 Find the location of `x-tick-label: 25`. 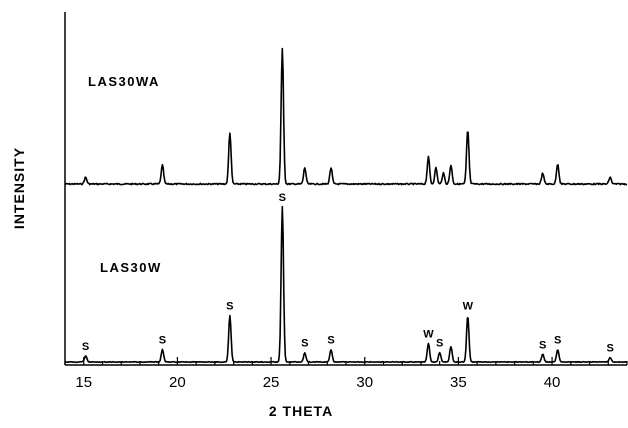

x-tick-label: 25 is located at coordinates (271, 382).